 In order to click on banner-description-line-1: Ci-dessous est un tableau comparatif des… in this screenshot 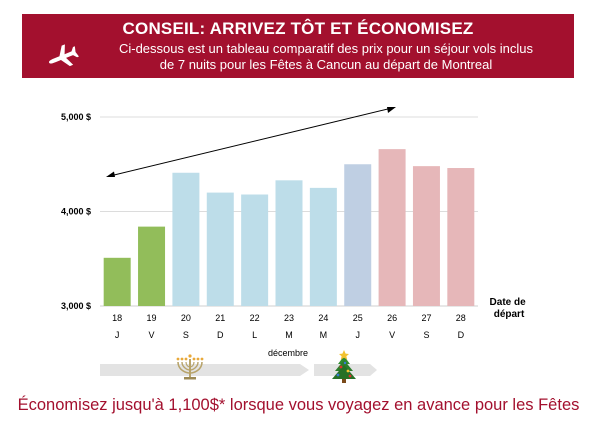, I will do `click(326, 48)`.